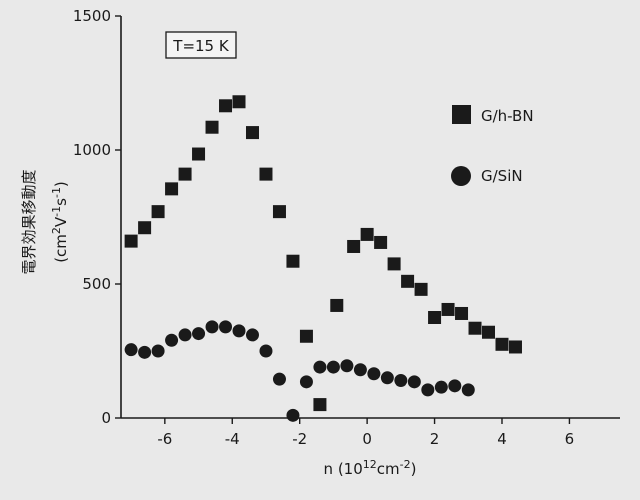  Describe the element at coordinates (56, 192) in the screenshot. I see `y-axis-unit-sup3: -1` at that location.